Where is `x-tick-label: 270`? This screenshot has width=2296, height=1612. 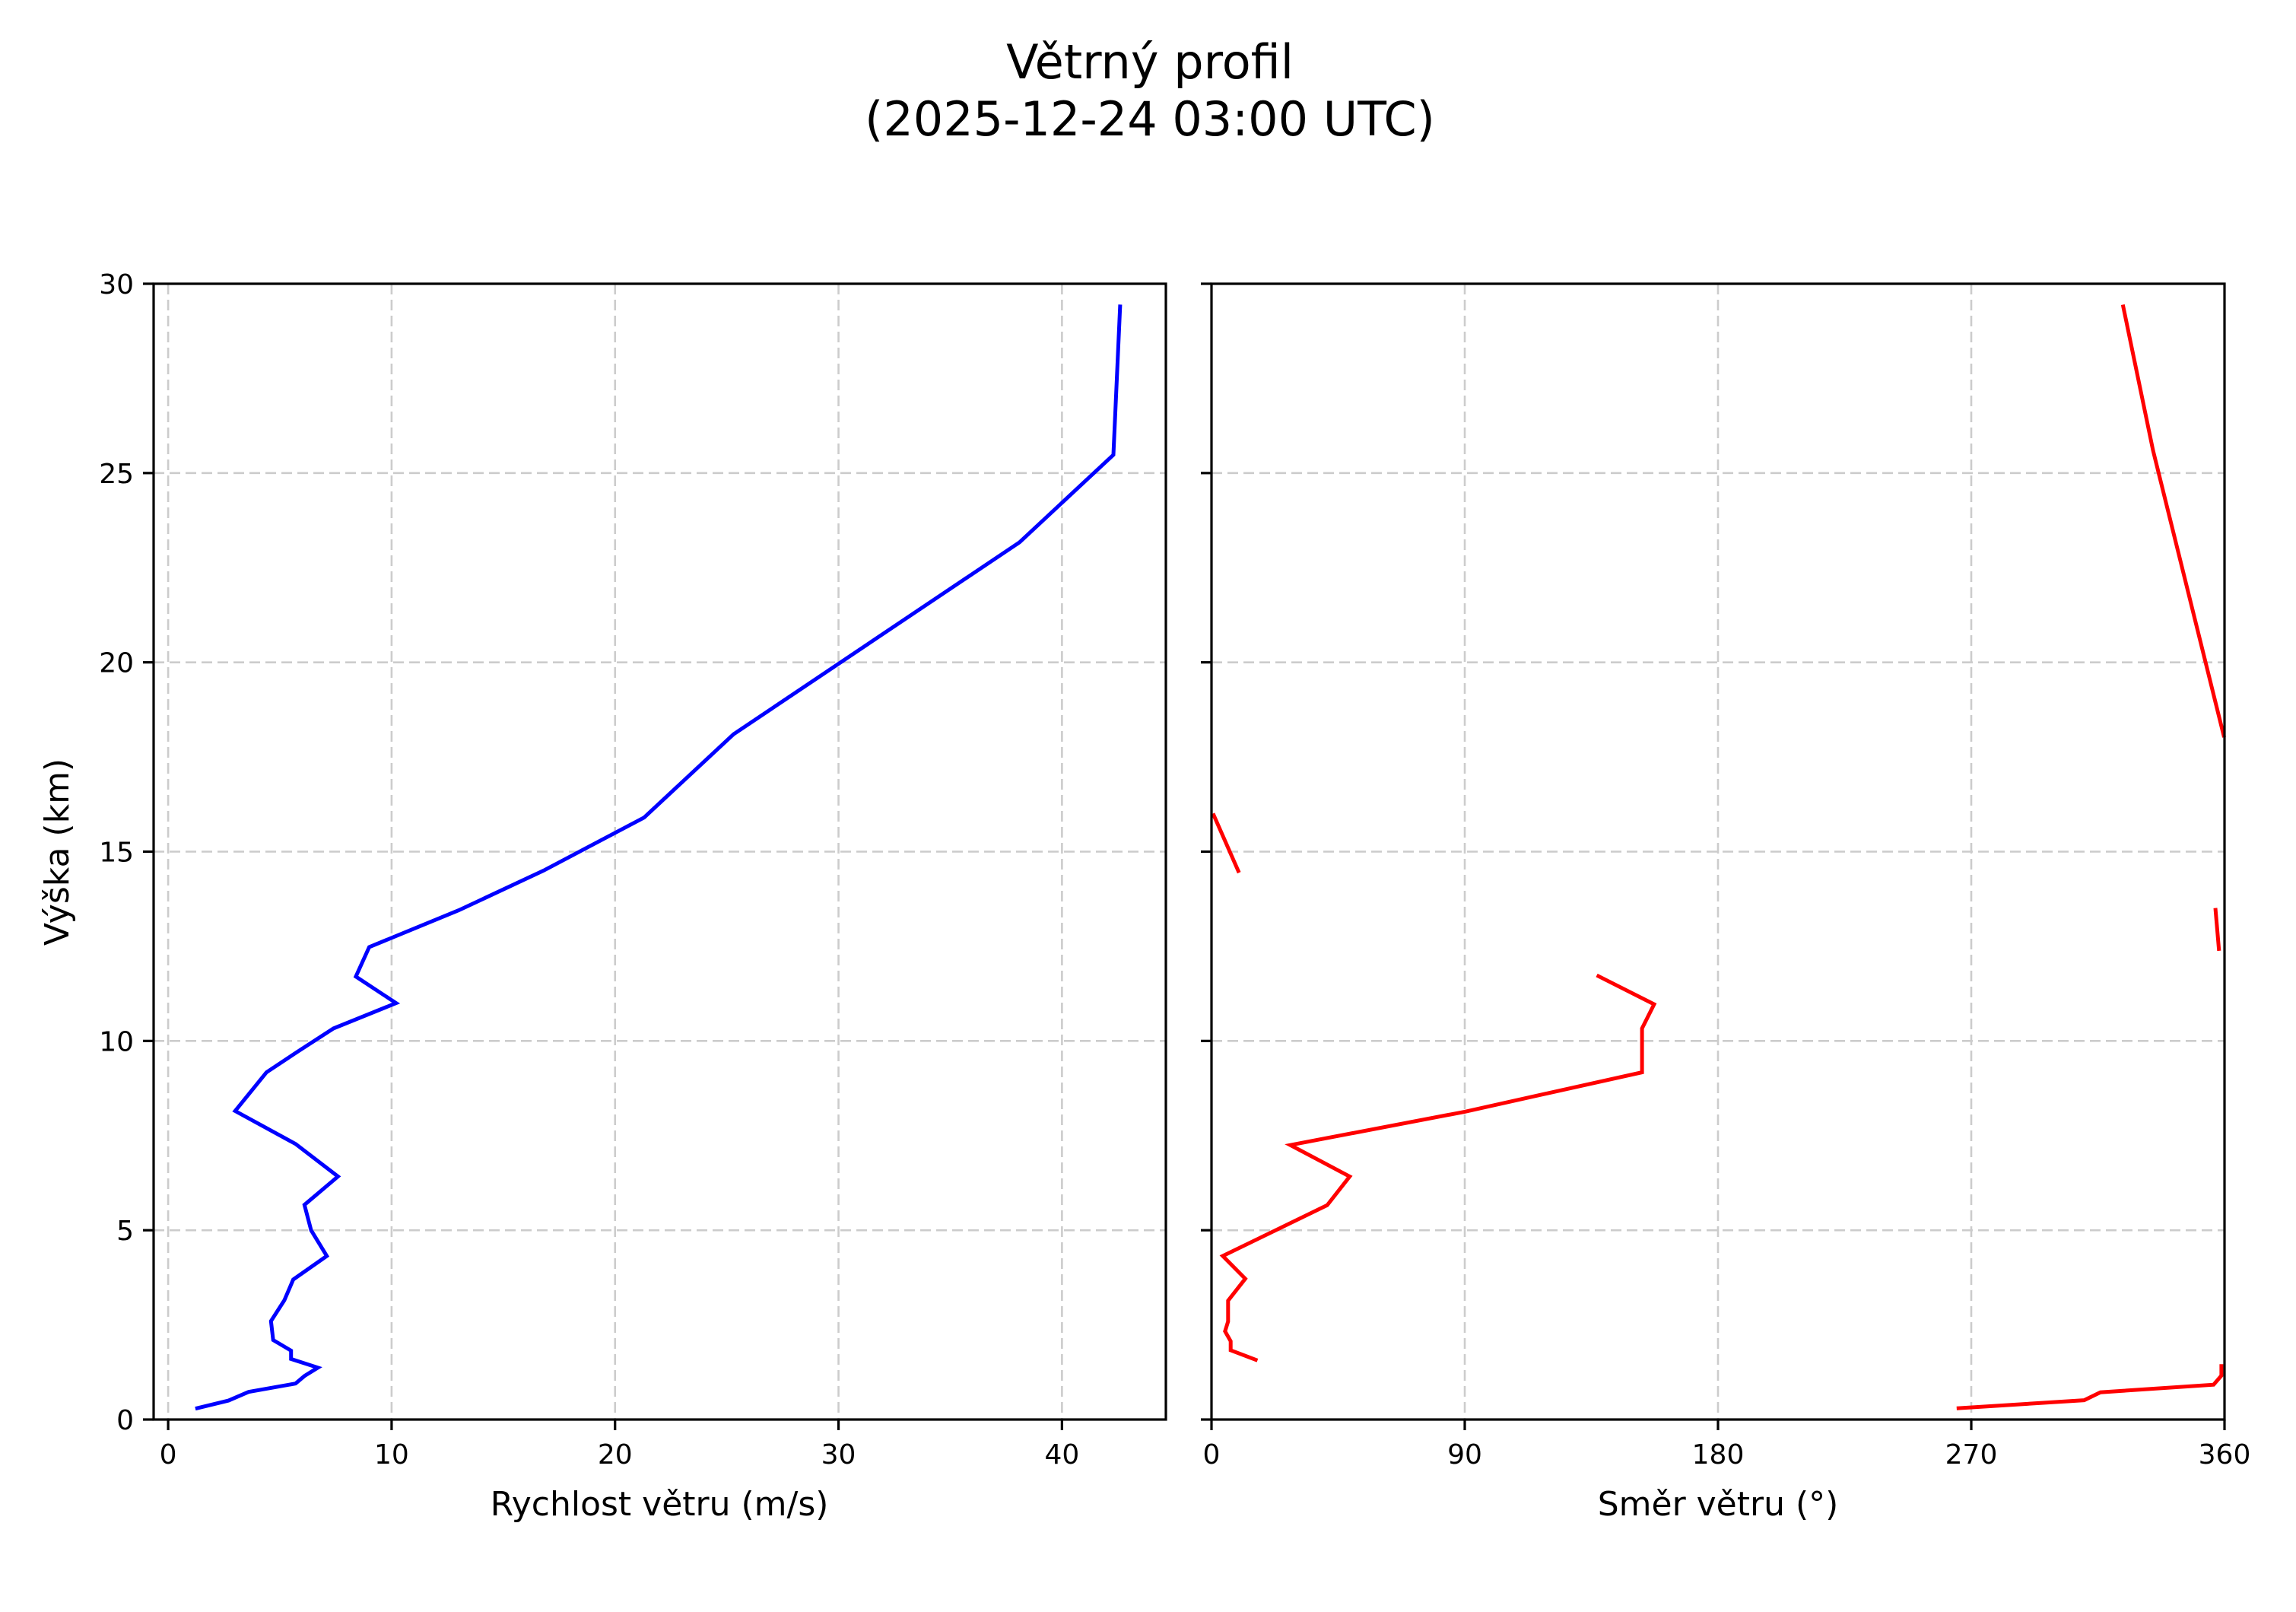 x-tick-label: 270 is located at coordinates (1971, 1455).